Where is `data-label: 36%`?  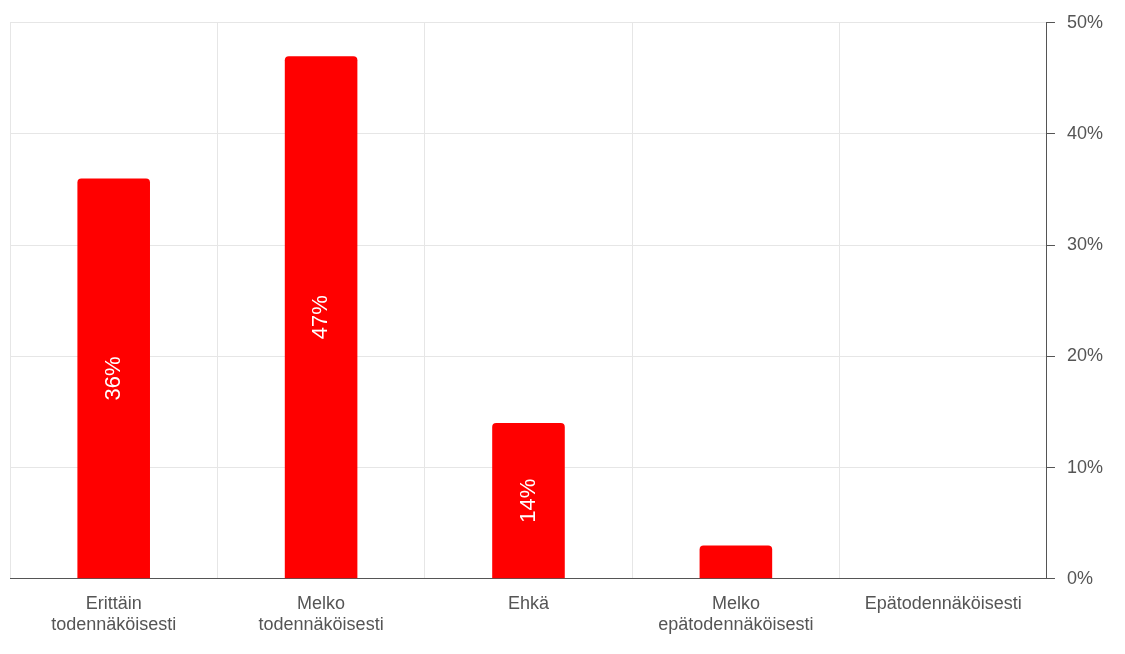 data-label: 36% is located at coordinates (112, 378).